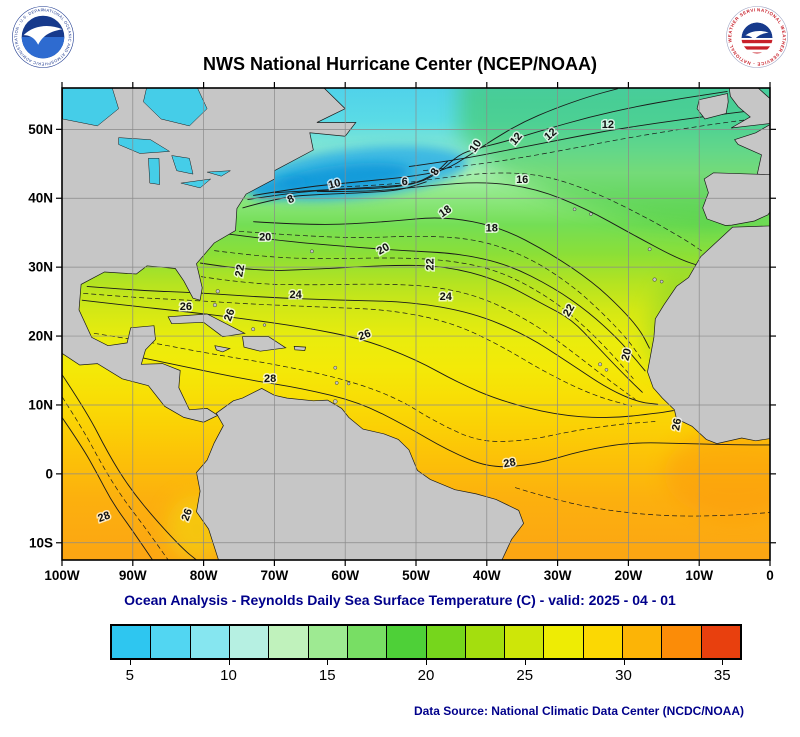 This screenshot has height=737, width=800. What do you see at coordinates (487, 575) in the screenshot?
I see `lon-tick-label: 40W` at bounding box center [487, 575].